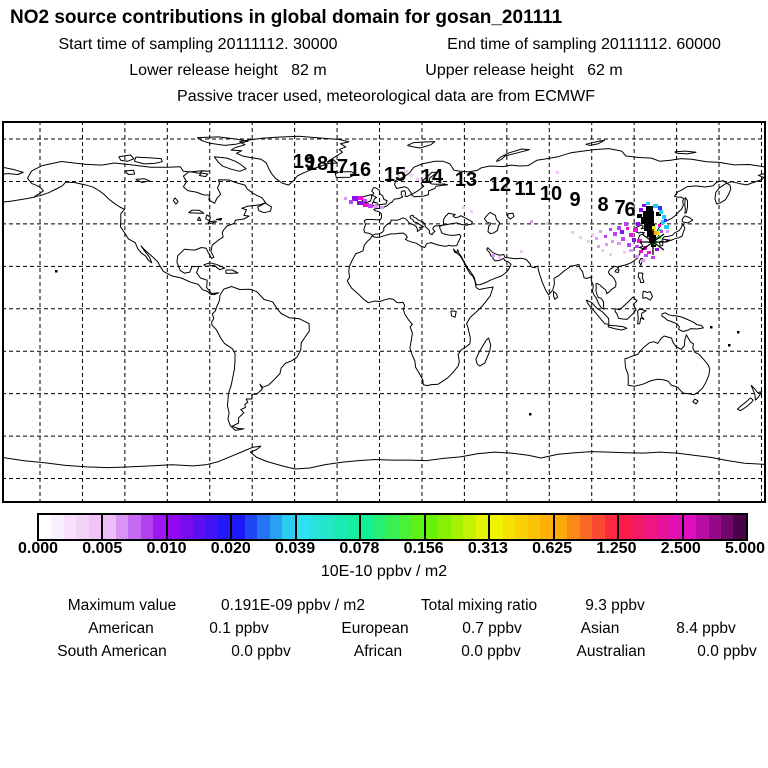  What do you see at coordinates (198, 44) in the screenshot?
I see `sampling-start-label: Start time of sampling 20111112. 30000` at bounding box center [198, 44].